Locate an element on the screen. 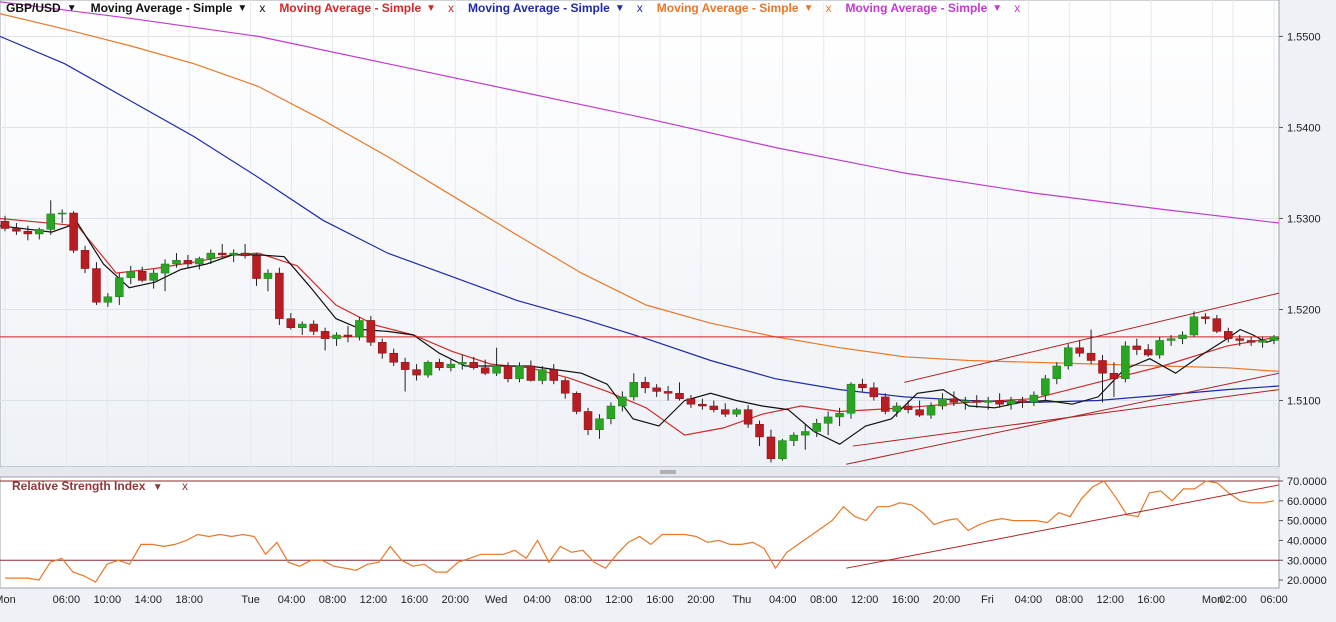  y-tick-label: 50.0000 is located at coordinates (1307, 522).